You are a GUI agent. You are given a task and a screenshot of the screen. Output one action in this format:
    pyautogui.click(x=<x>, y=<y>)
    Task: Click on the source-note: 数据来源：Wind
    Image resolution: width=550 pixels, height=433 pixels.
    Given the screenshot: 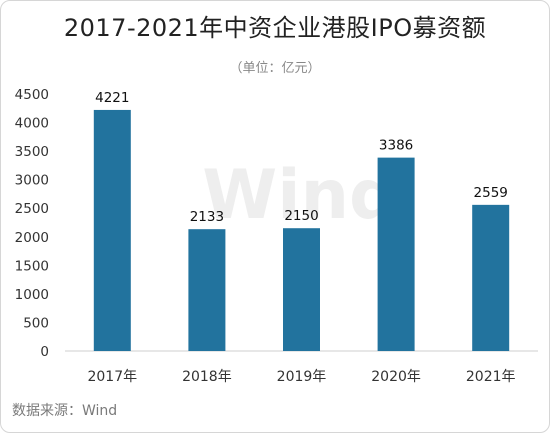 What is the action you would take?
    pyautogui.click(x=65, y=411)
    